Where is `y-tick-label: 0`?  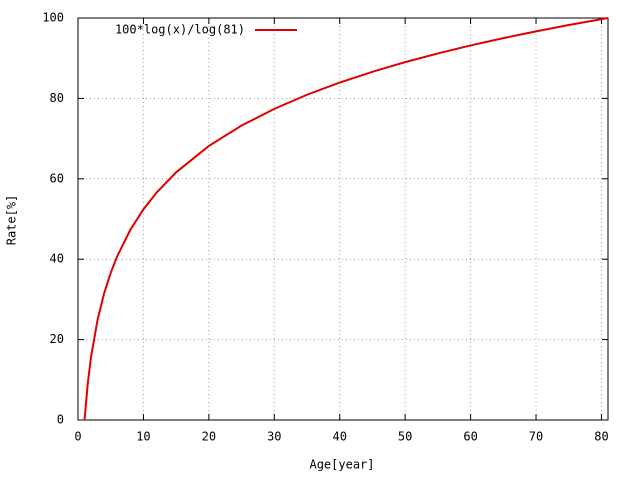 y-tick-label: 0 is located at coordinates (60, 420).